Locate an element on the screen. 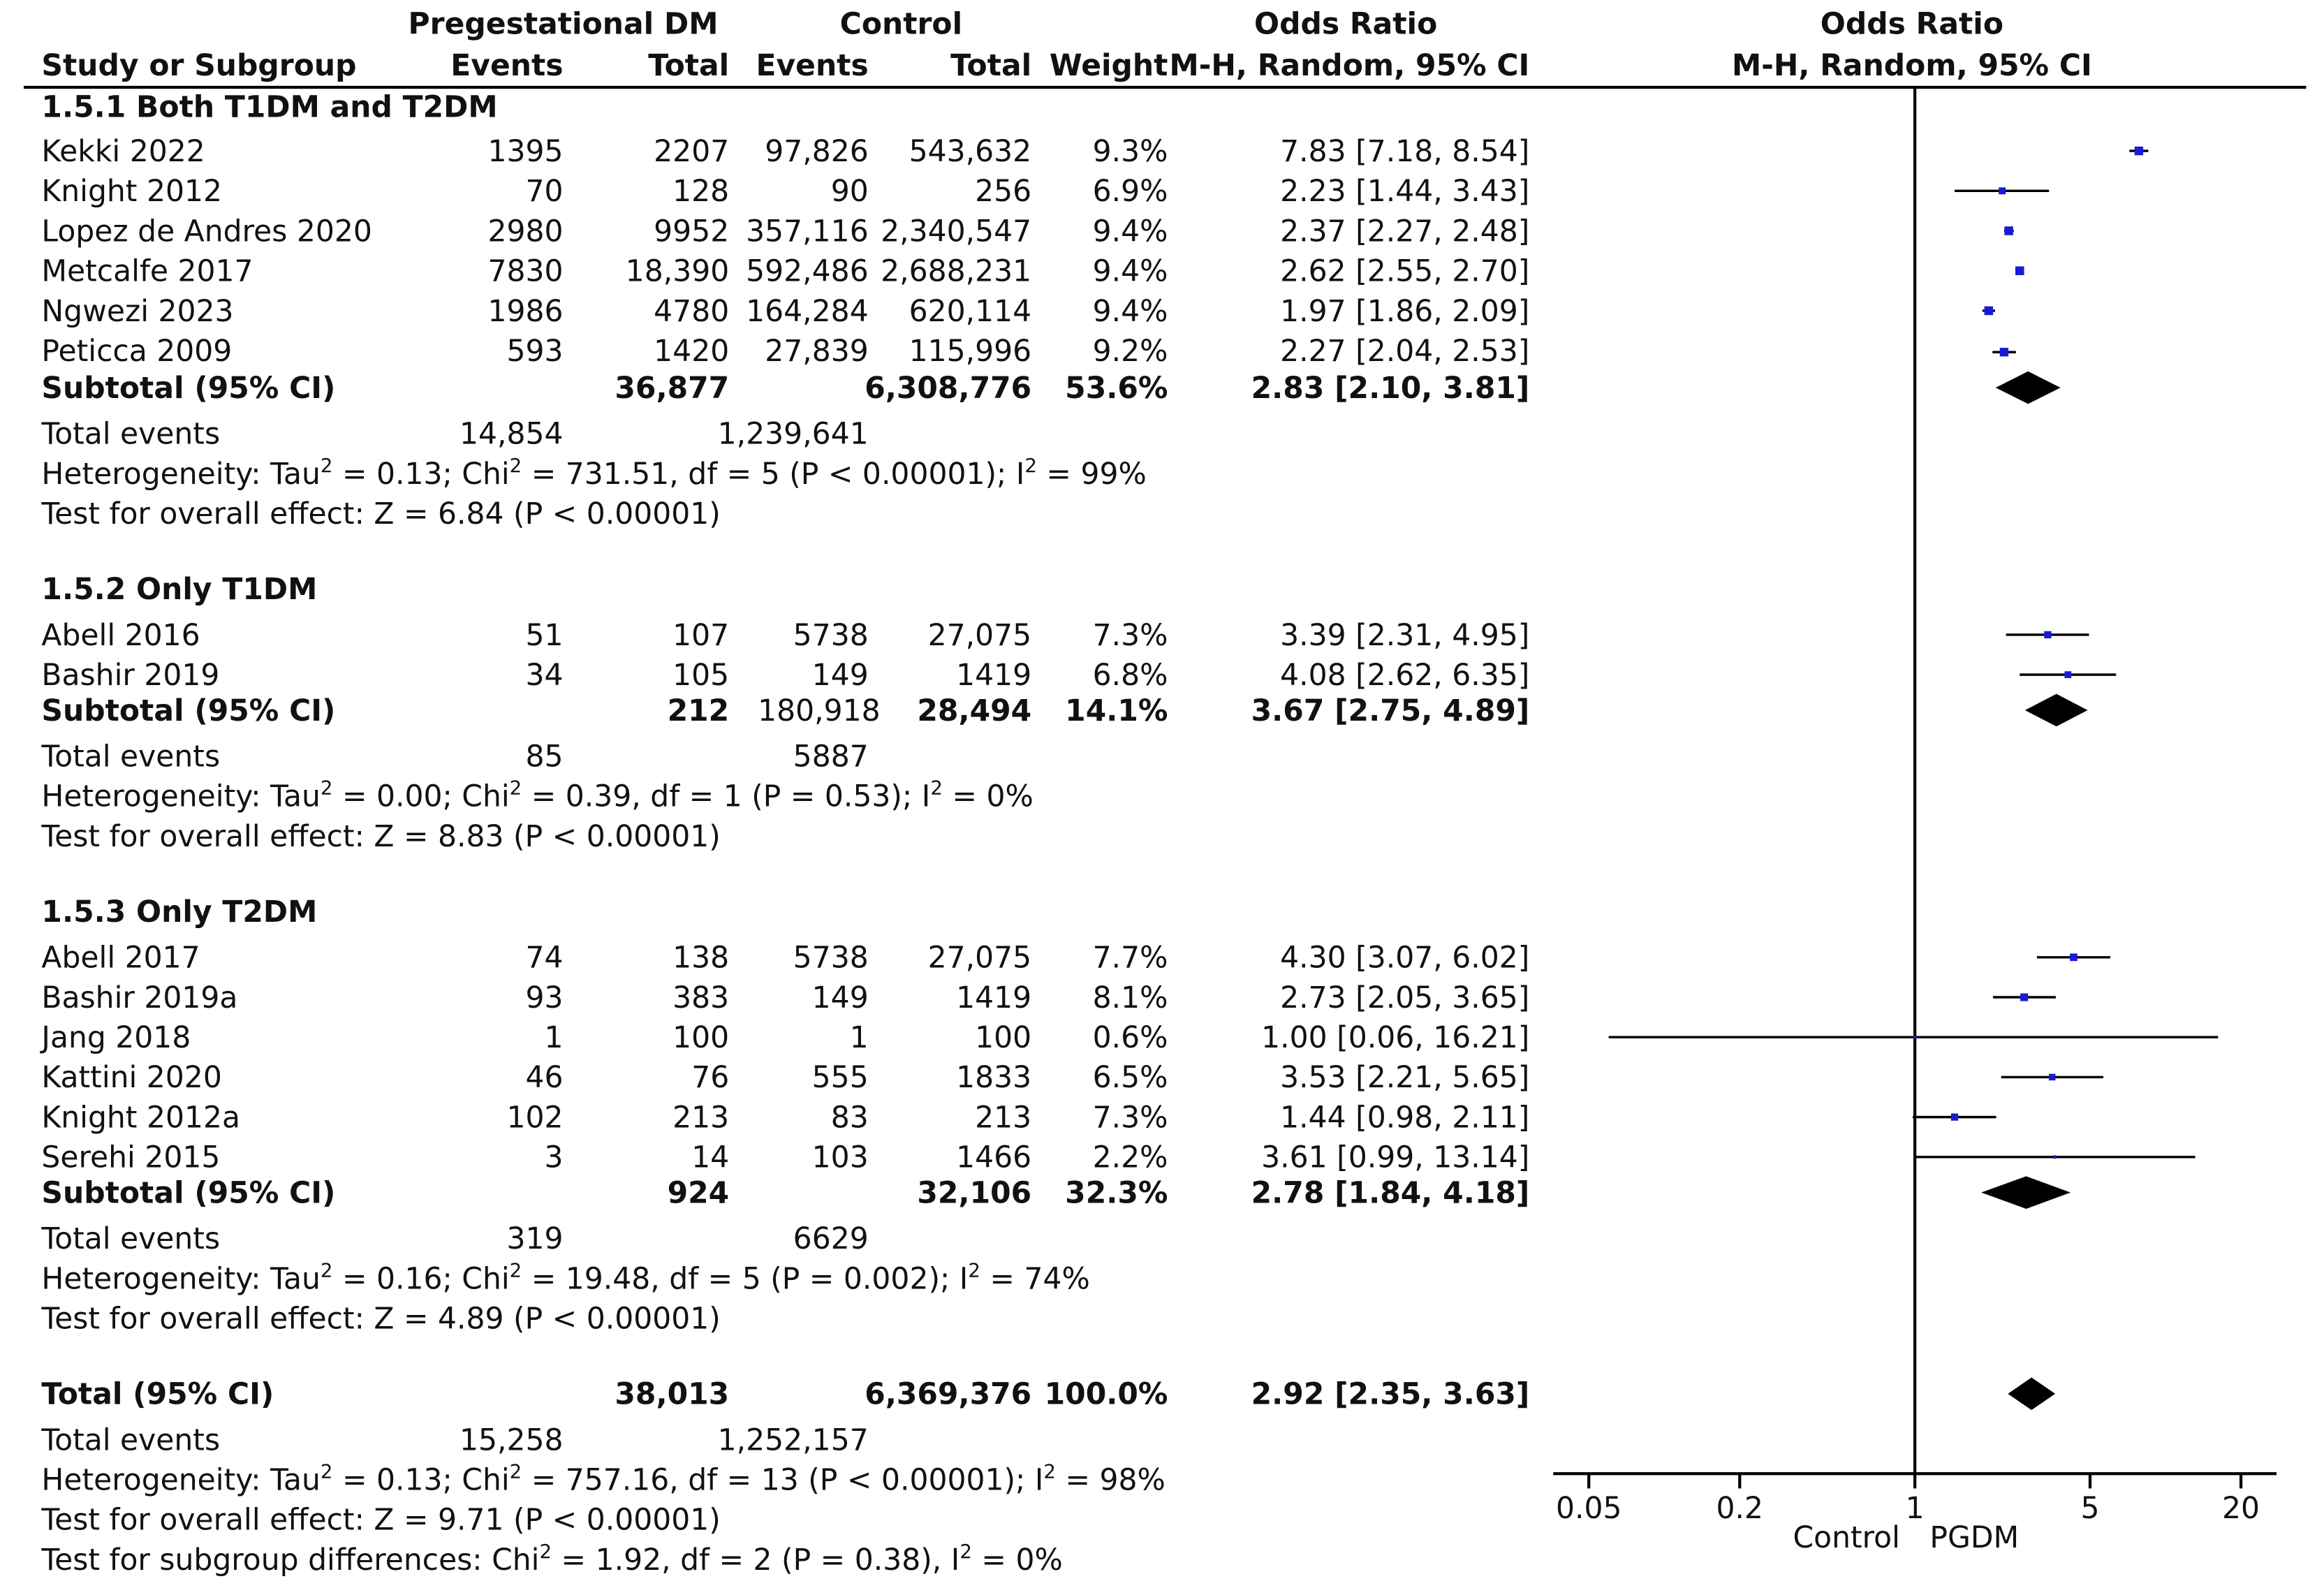 The image size is (2324, 1595). total-2: 27,075 is located at coordinates (979, 958).